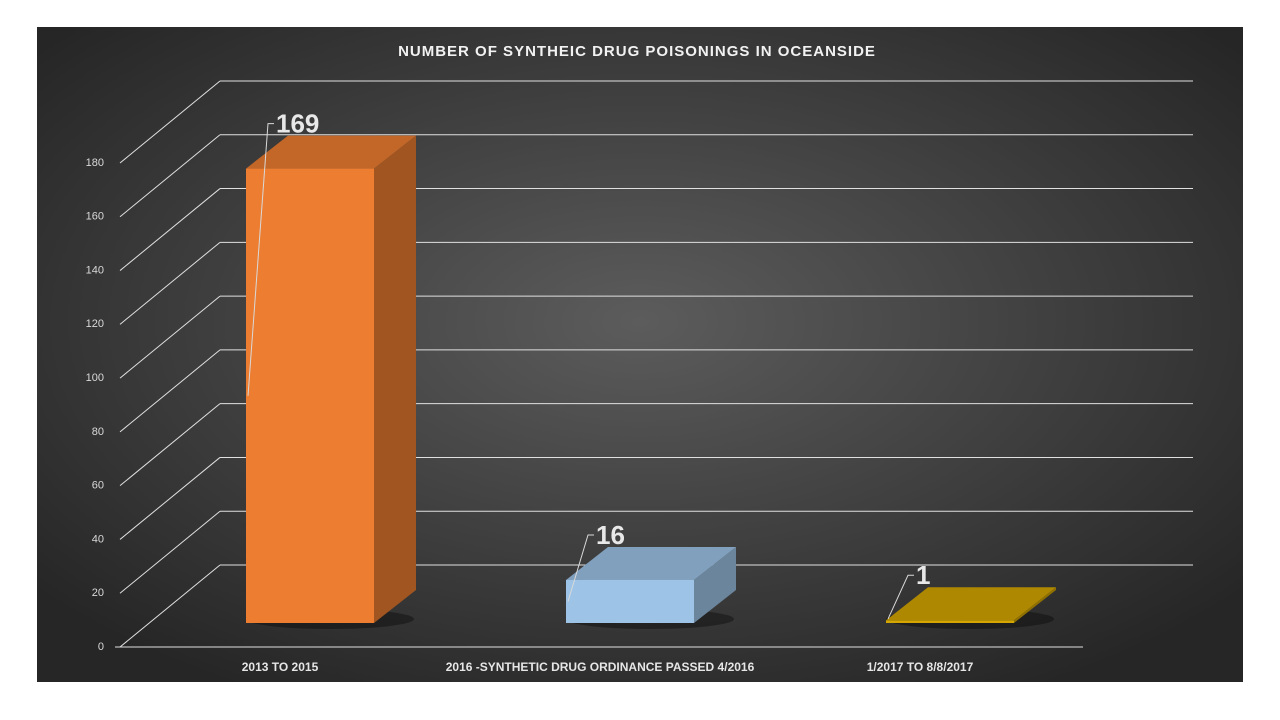 The width and height of the screenshot is (1280, 720). Describe the element at coordinates (95, 324) in the screenshot. I see `y-tick-label: 120` at that location.